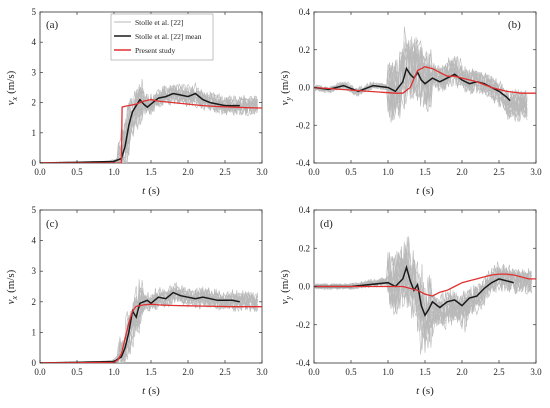  What do you see at coordinates (12, 87) in the screenshot?
I see `panel-a-ylabel: vx(m/s)` at bounding box center [12, 87].